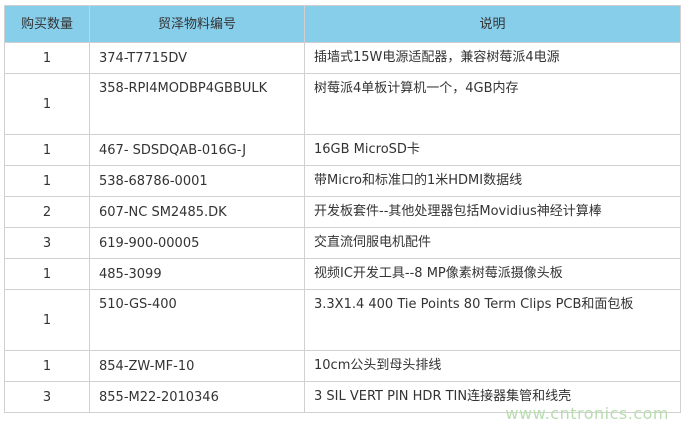  What do you see at coordinates (492, 397) in the screenshot?
I see `description-cell: 3 SIL VERT PIN HDR TIN连接器集管和线壳` at bounding box center [492, 397].